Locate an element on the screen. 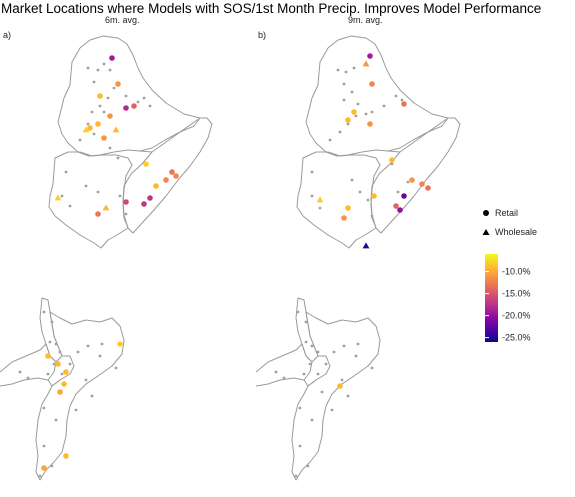  ethiopia-outline is located at coordinates (377, 96).